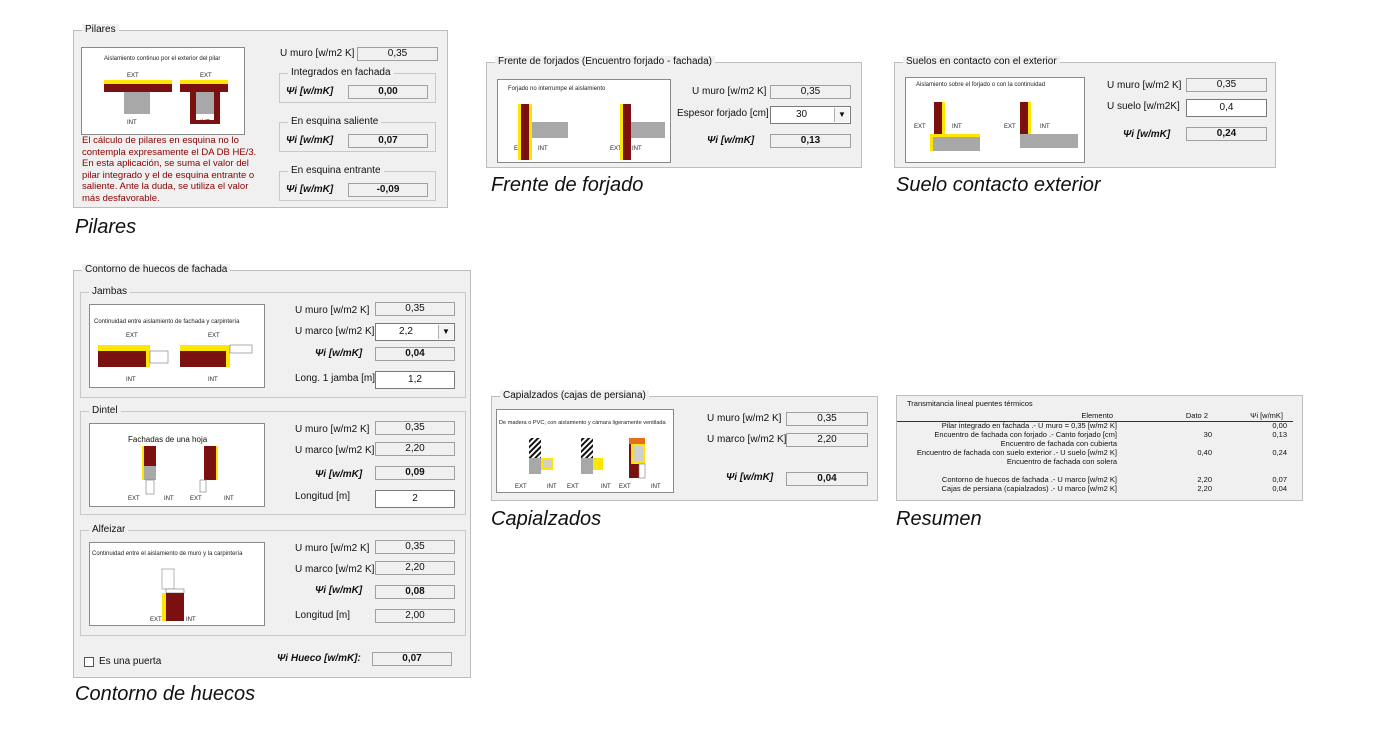  Describe the element at coordinates (591, 132) in the screenshot. I see `frente-diagram-drawing` at that location.